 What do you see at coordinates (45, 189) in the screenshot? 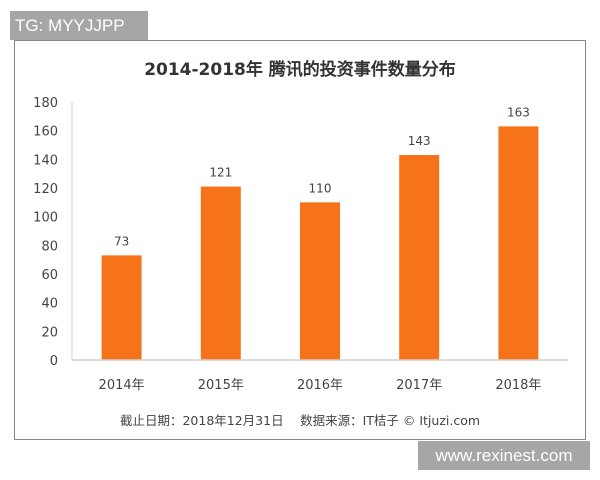
I see `y-tick-label: 120` at bounding box center [45, 189].